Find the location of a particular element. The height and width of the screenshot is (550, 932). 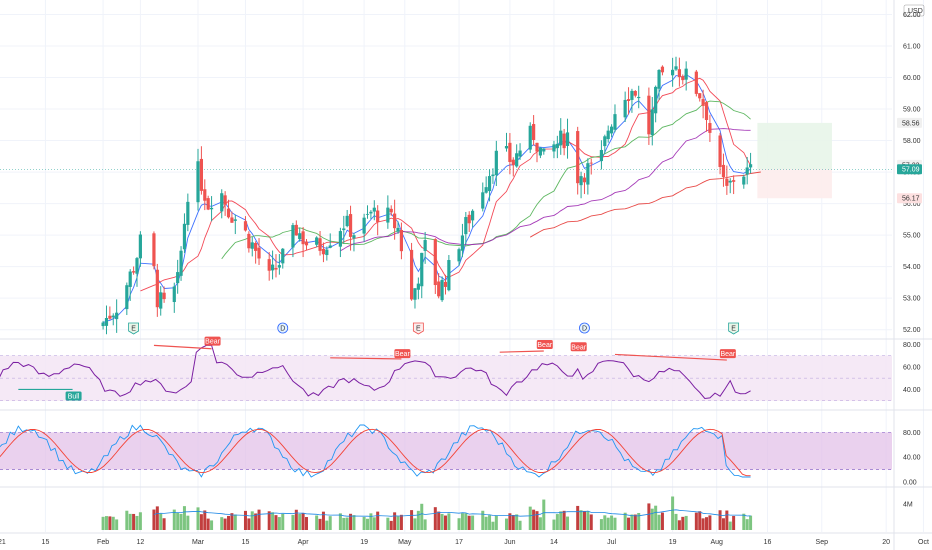

stochastic-panel is located at coordinates (446, 451).